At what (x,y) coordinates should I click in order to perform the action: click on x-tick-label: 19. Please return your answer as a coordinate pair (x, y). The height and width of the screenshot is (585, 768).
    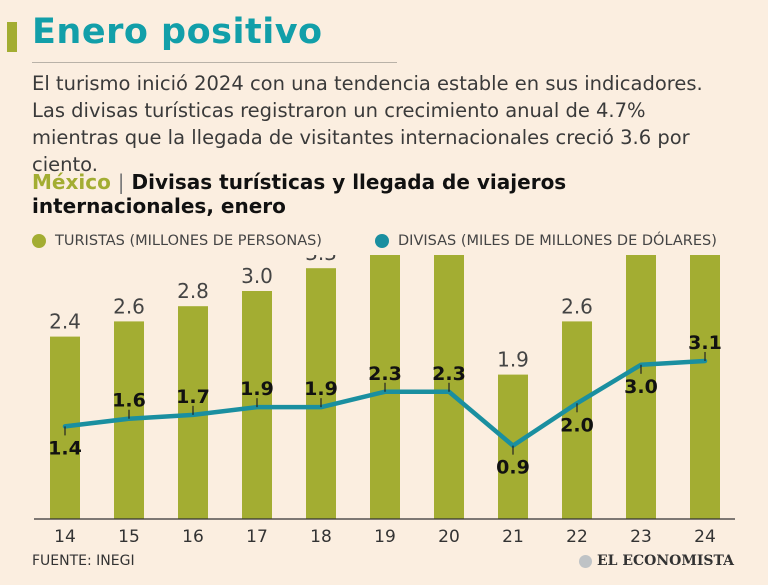
    Looking at the image, I should click on (385, 537).